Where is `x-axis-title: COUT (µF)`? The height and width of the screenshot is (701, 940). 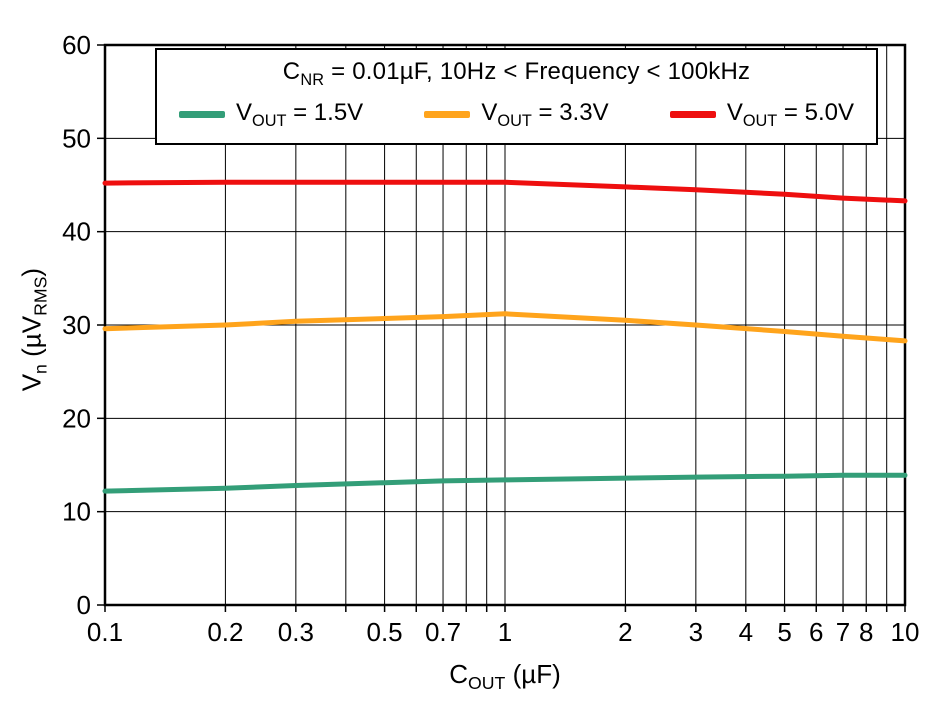 x-axis-title: COUT (µF) is located at coordinates (505, 676).